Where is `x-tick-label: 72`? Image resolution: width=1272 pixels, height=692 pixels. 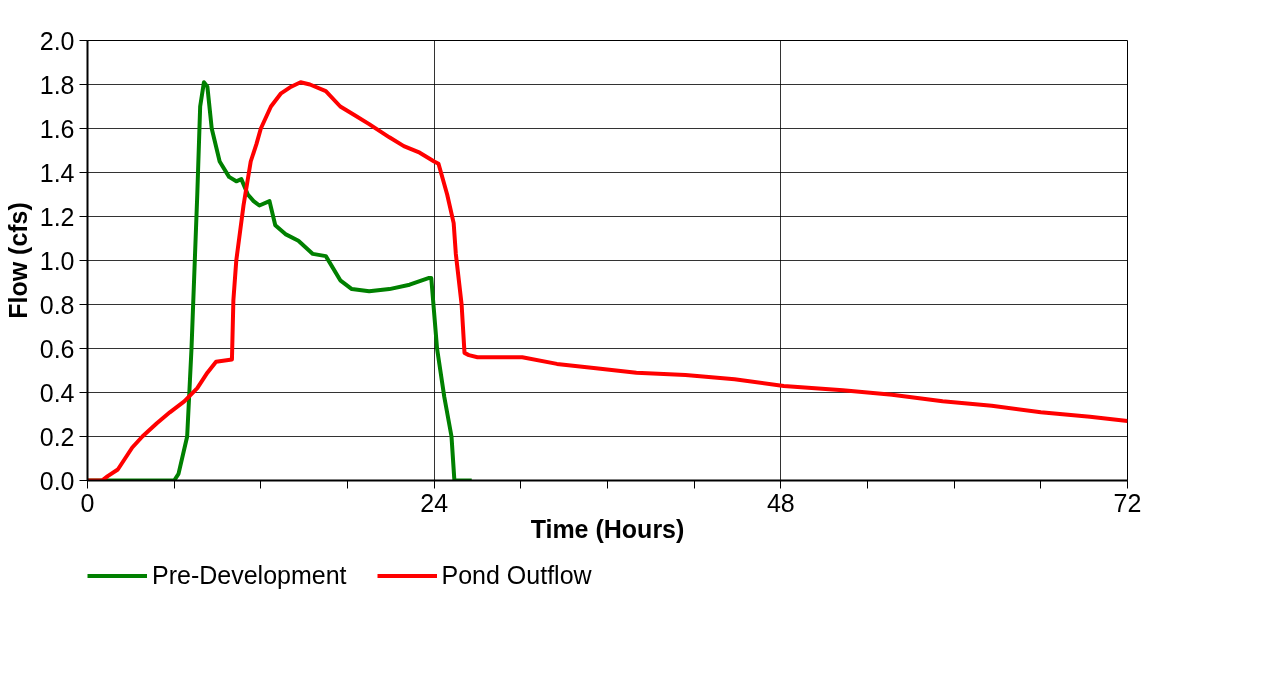
x-tick-label: 72 is located at coordinates (1127, 502).